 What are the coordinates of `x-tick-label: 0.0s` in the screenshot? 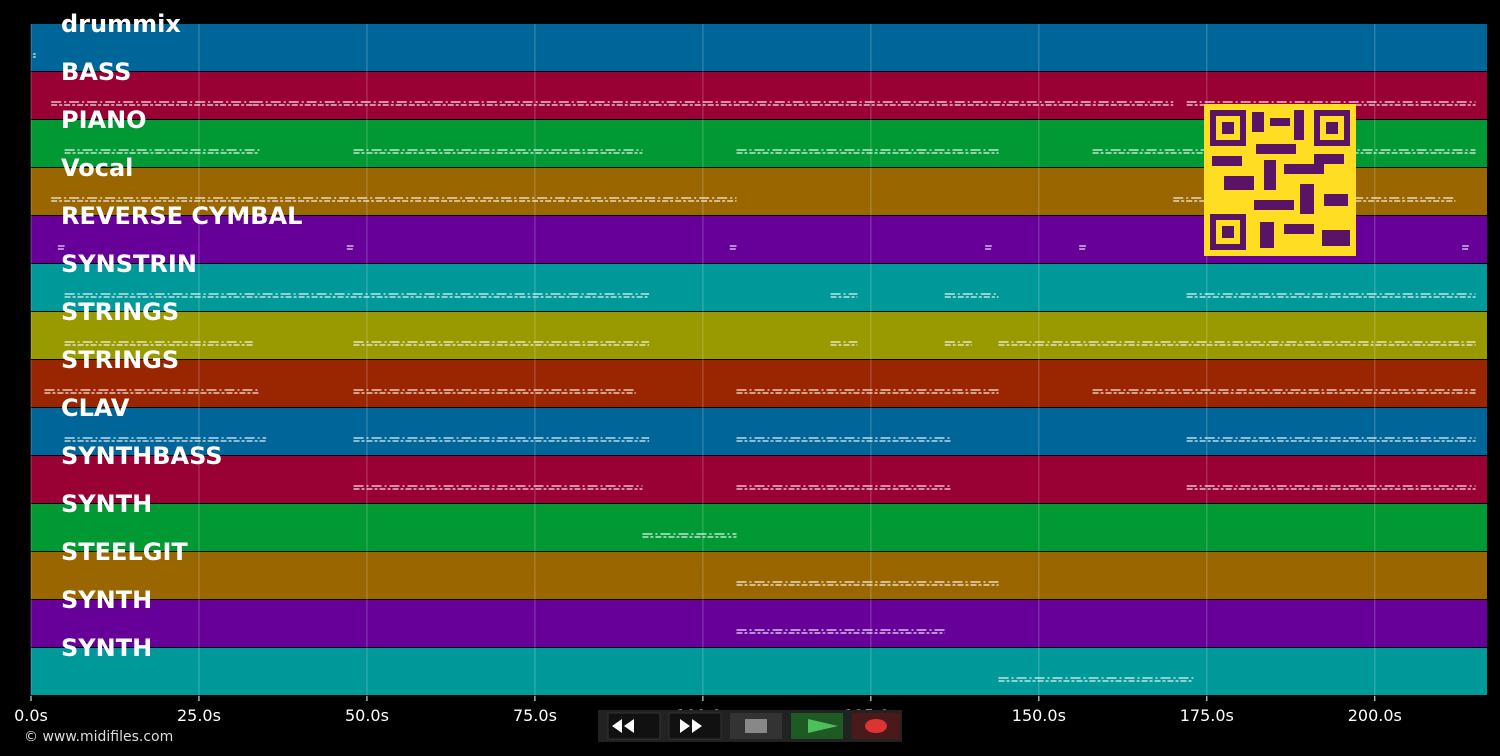 It's located at (31, 715).